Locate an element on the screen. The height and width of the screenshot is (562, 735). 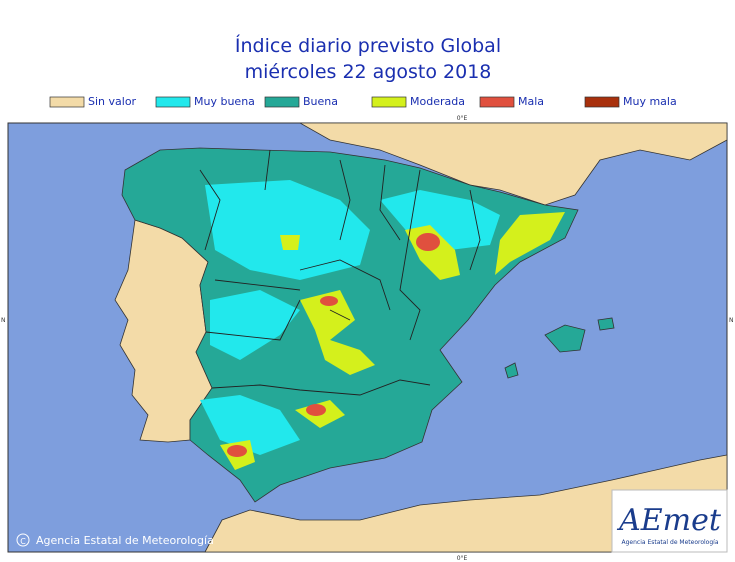
logo-subtitle: Agencia Estatal de Meteorología is located at coordinates (670, 542).